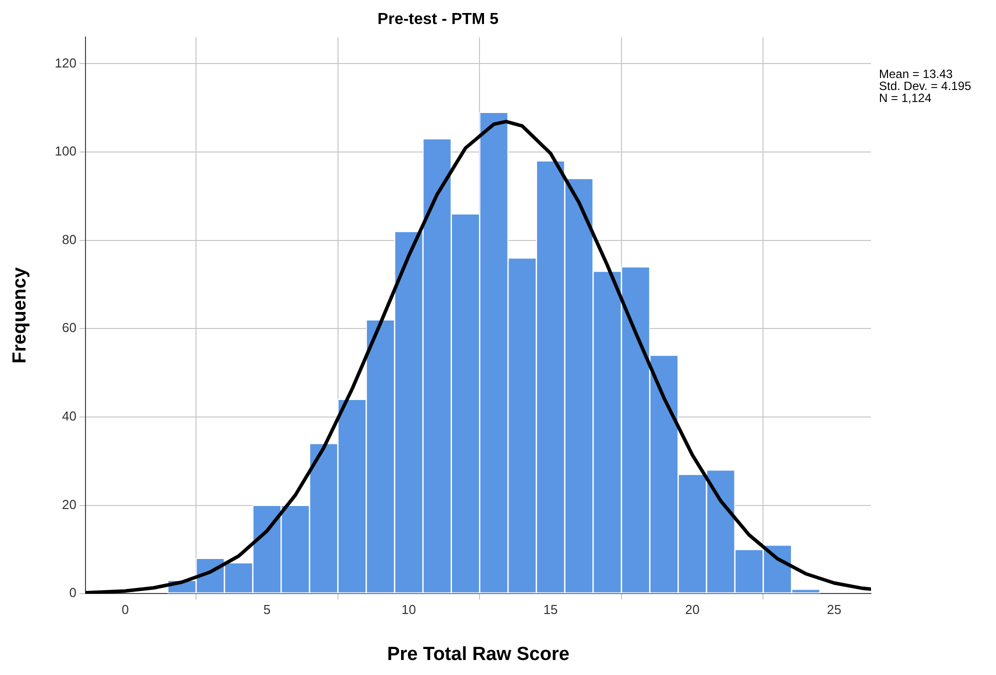  I want to click on x-axis-title: Pre Total Raw Score, so click(478, 654).